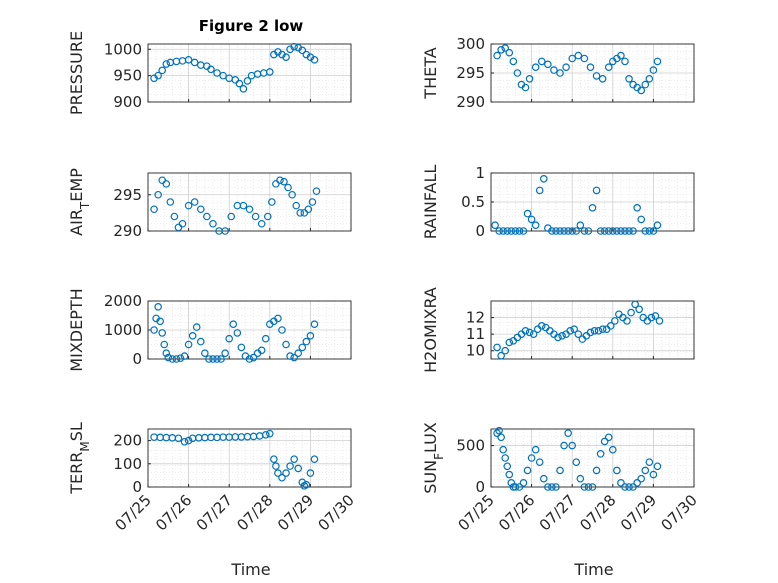 This screenshot has width=778, height=583. Describe the element at coordinates (127, 76) in the screenshot. I see `y-tick-label: 950` at that location.